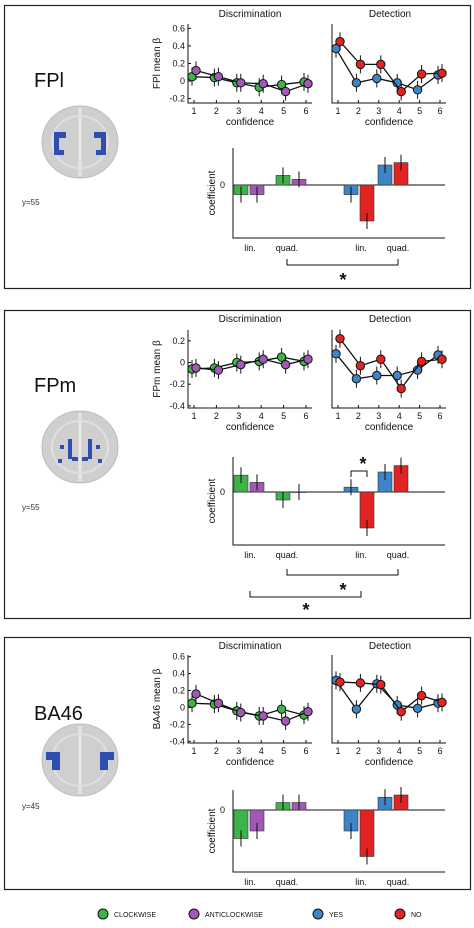  What do you see at coordinates (182, 81) in the screenshot?
I see `y-tick-label: 0` at bounding box center [182, 81].